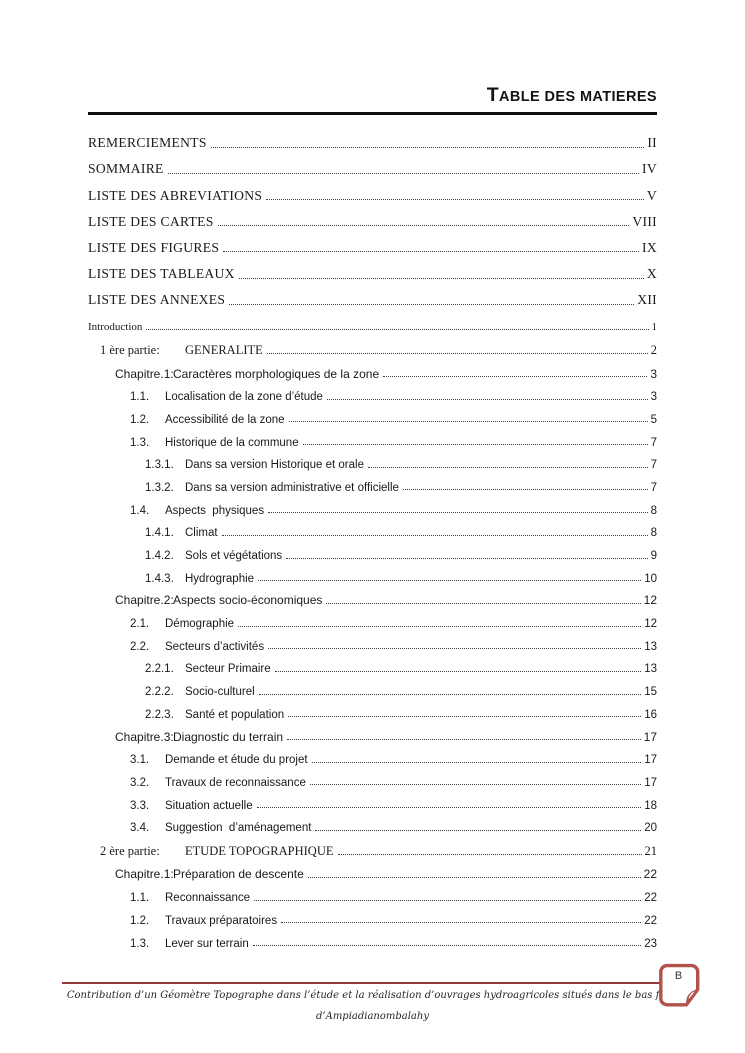 This screenshot has width=745, height=1053. I want to click on footer-rule, so click(361, 983).